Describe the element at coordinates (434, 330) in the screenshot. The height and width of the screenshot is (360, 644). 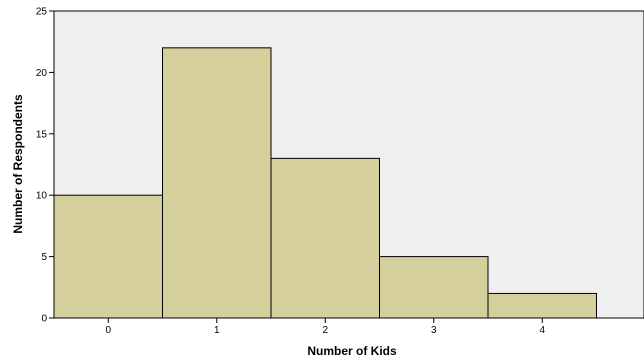
I see `x-tick-label-3: 3` at that location.